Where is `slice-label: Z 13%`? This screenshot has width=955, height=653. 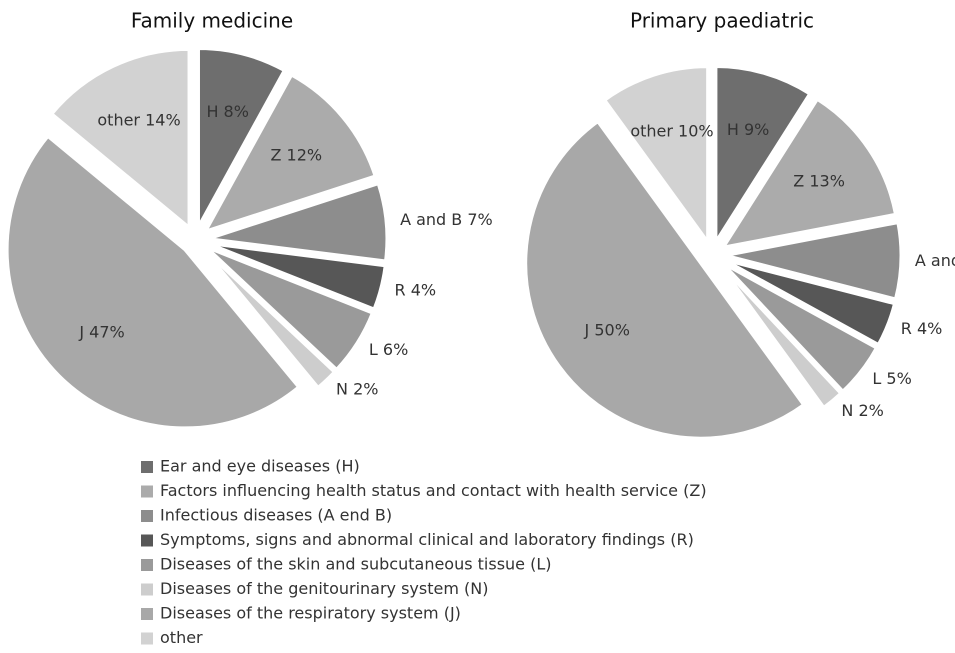
slice-label: Z 13% is located at coordinates (819, 181).